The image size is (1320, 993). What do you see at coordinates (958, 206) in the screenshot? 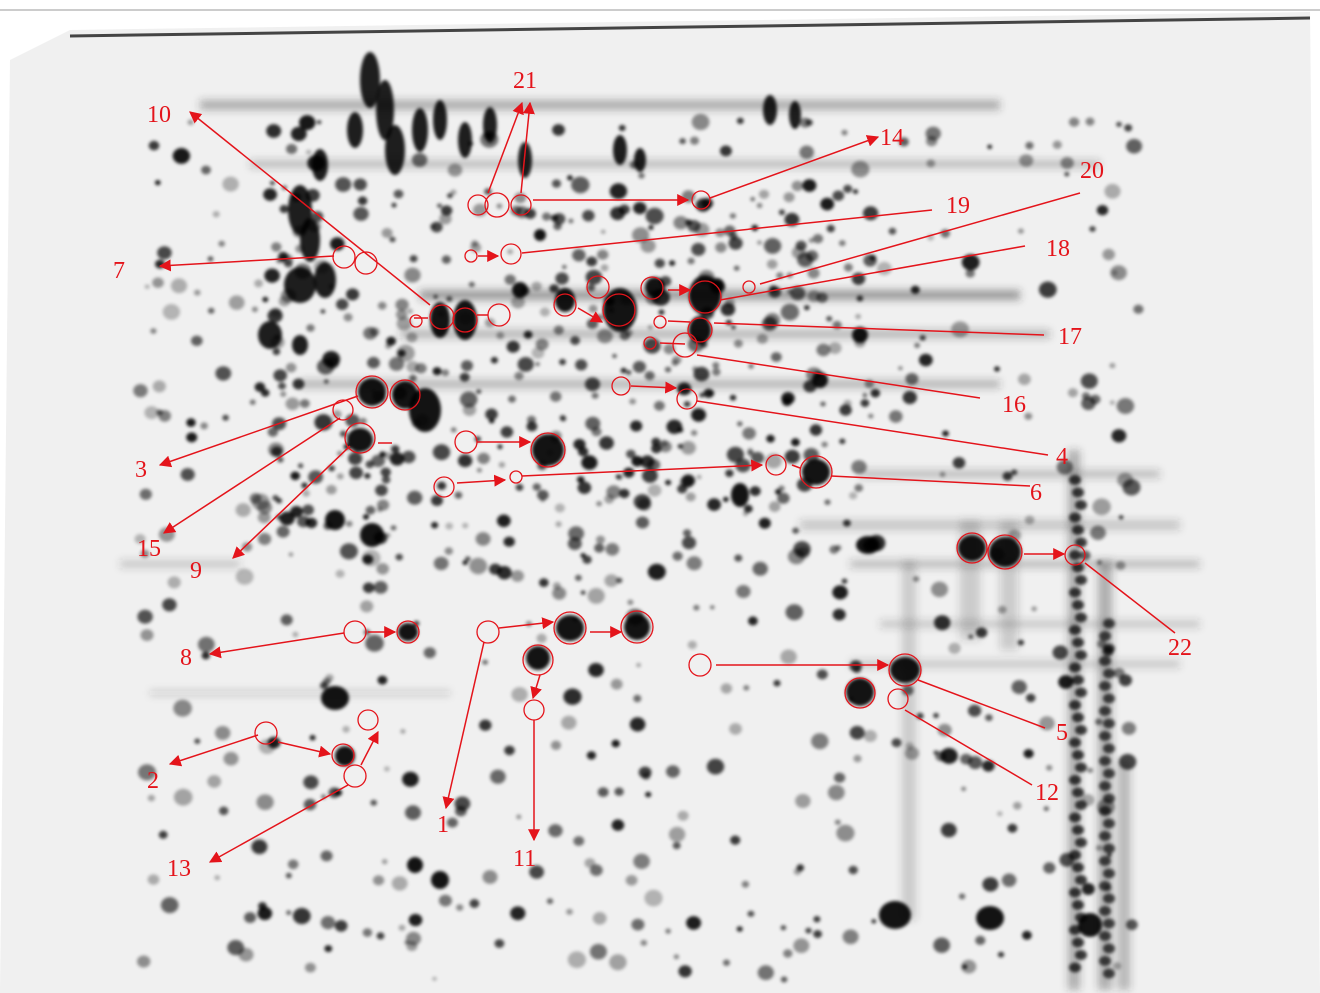
I see `spot-label-19: 19` at bounding box center [958, 206].